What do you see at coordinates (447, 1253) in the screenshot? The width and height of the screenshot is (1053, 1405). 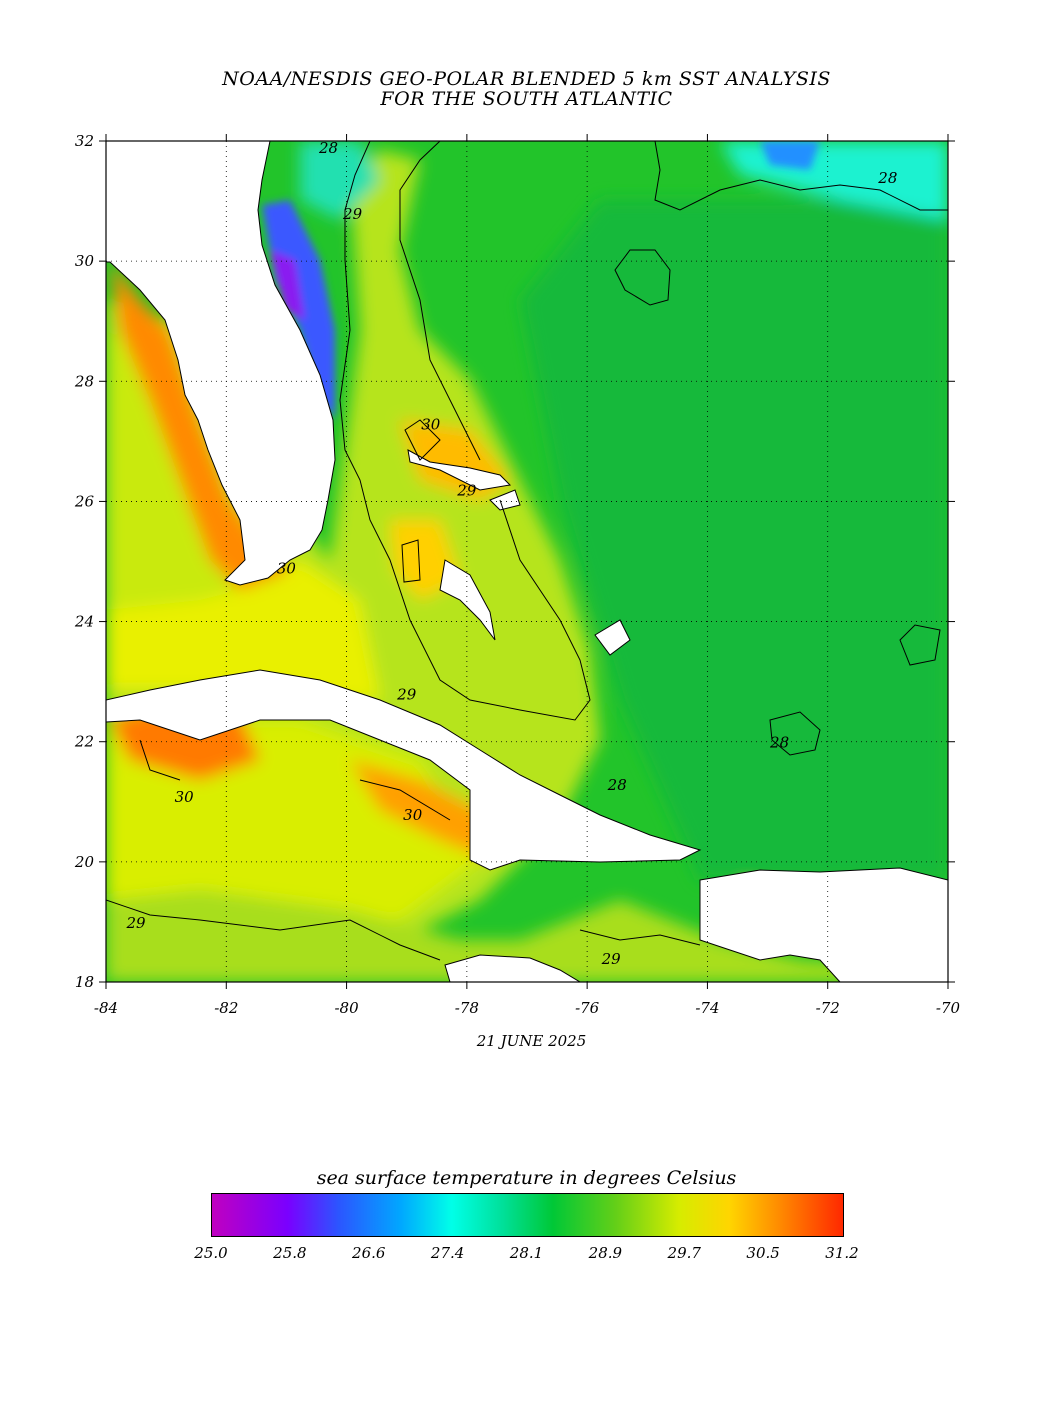 I see `colorbar-tick-label: 27.4` at bounding box center [447, 1253].